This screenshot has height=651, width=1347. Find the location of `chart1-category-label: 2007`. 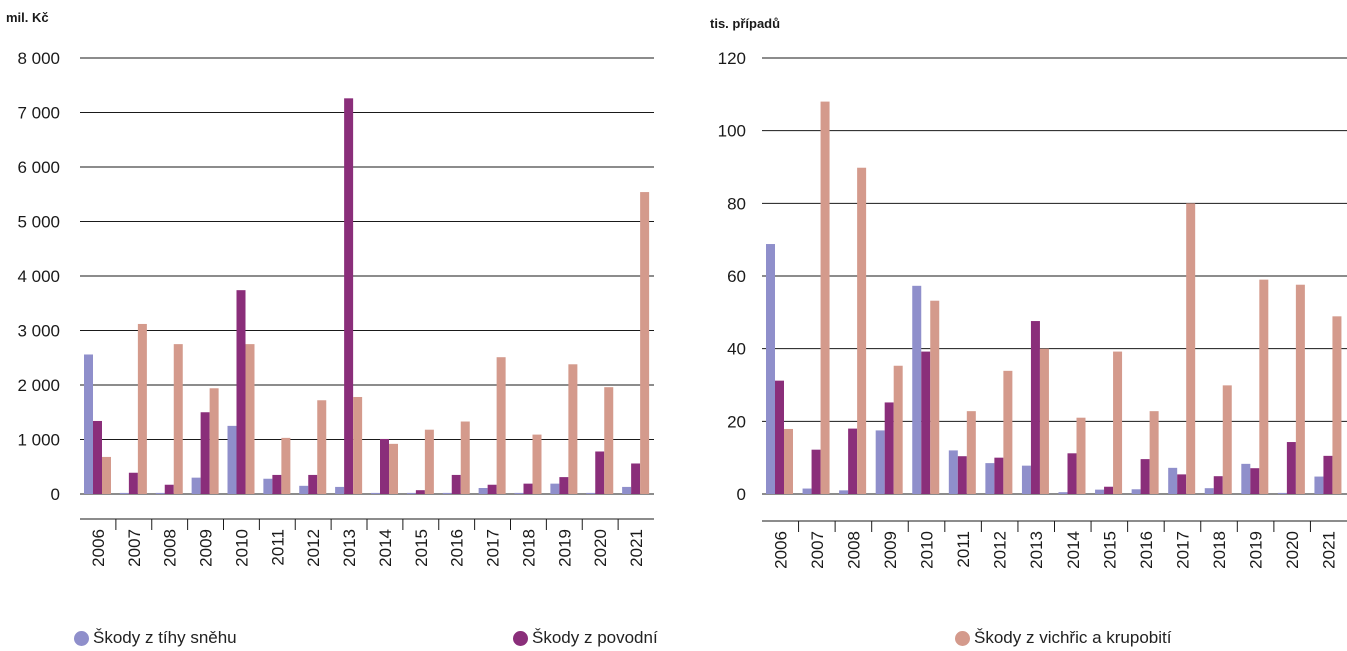

chart1-category-label: 2007 is located at coordinates (134, 548).